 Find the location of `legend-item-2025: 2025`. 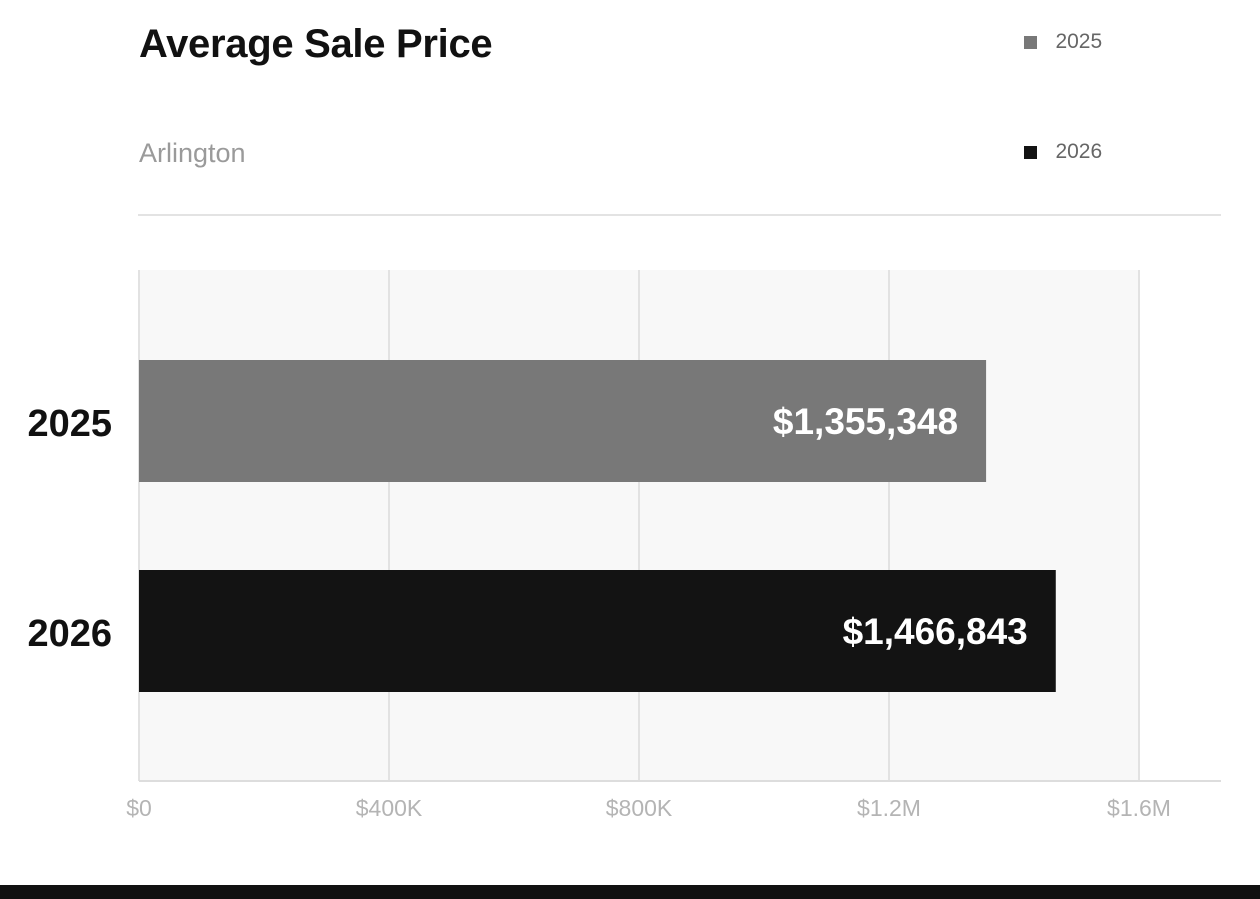

legend-item-2025: 2025 is located at coordinates (1063, 42).